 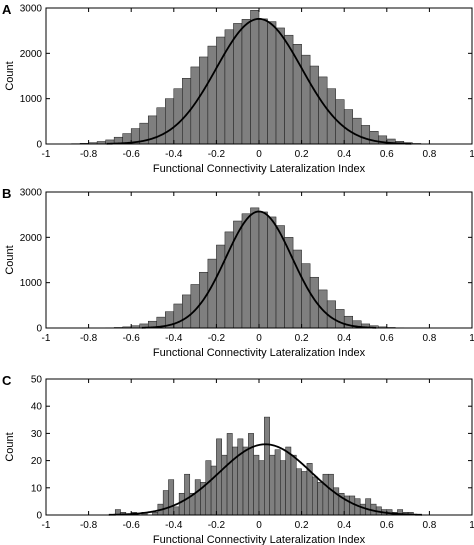 I want to click on fit-curve, so click(x=259, y=269).